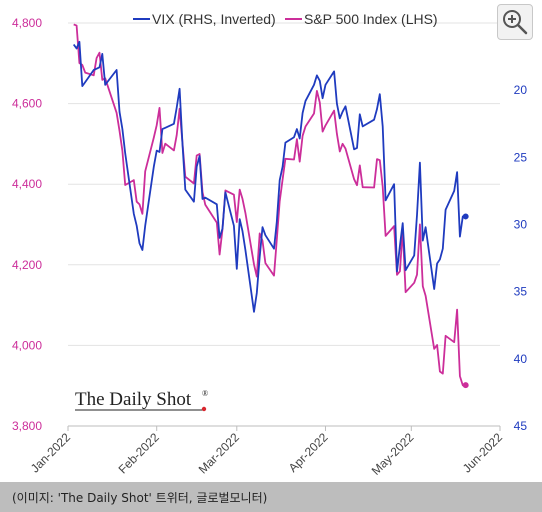 This screenshot has height=512, width=542. I want to click on right-tick-label: 20, so click(521, 90).